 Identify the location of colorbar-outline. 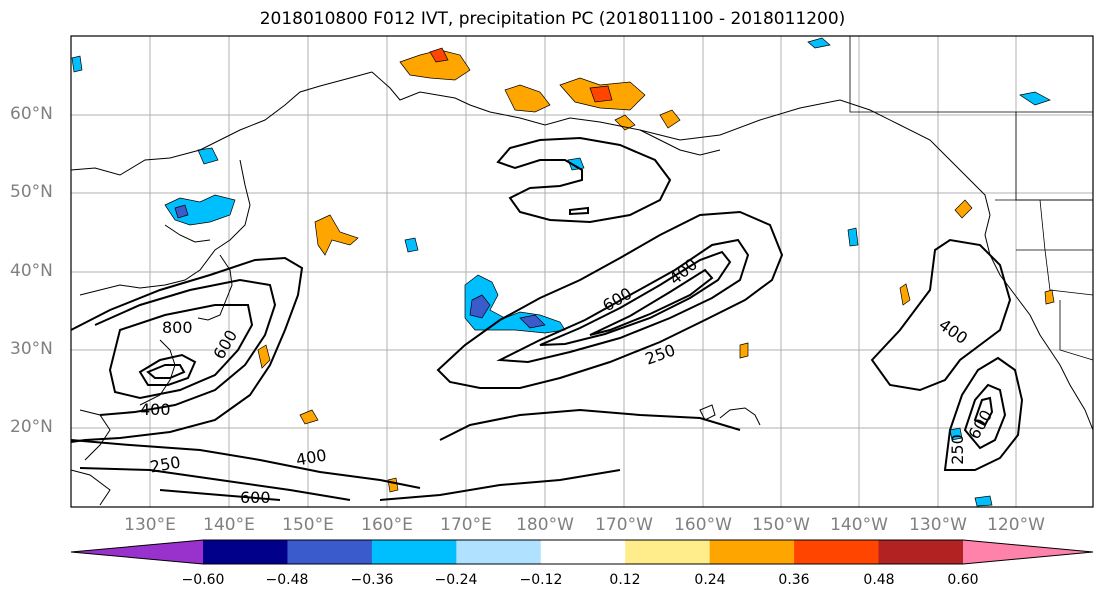
(582, 552).